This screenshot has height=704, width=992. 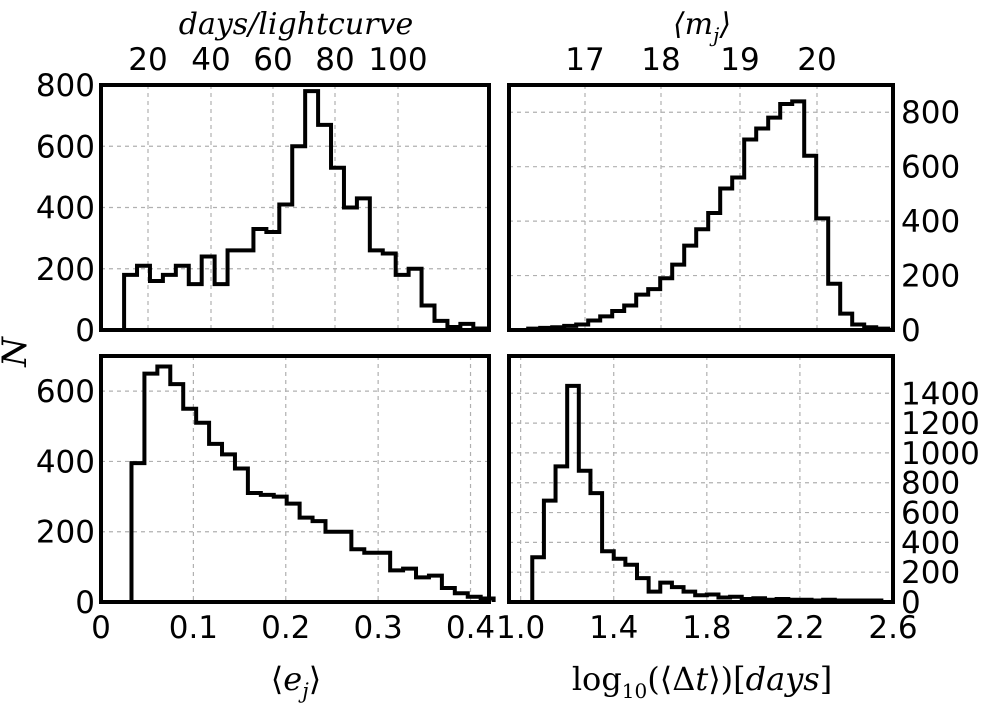 What do you see at coordinates (101, 628) in the screenshot?
I see `x-tick-label: 0` at bounding box center [101, 628].